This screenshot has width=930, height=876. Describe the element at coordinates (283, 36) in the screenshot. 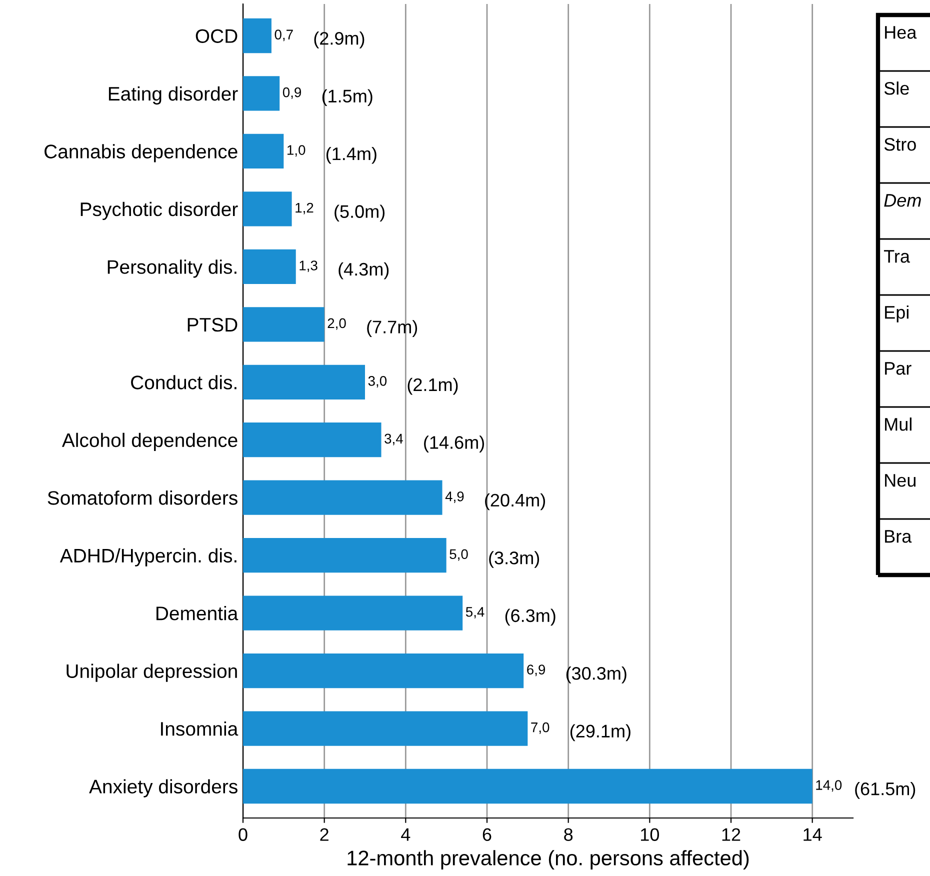

I see `data-label: 0,7` at that location.